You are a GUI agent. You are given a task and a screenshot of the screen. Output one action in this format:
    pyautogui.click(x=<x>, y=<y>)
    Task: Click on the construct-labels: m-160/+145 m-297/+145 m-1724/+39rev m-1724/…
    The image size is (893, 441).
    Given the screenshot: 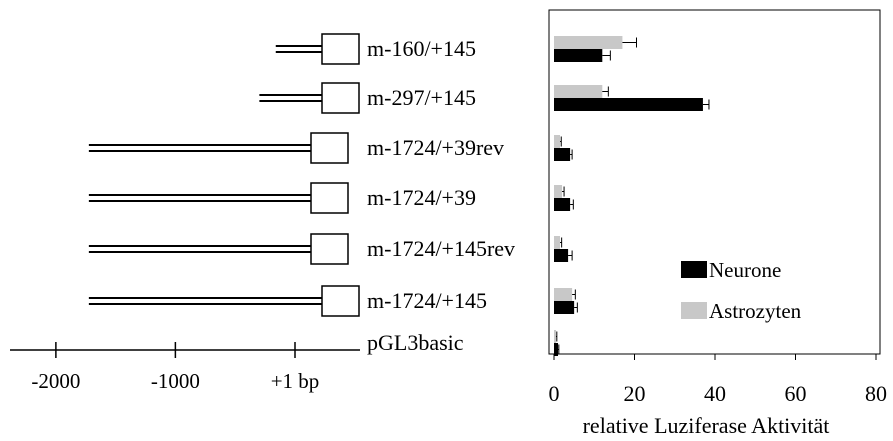 What is the action you would take?
    pyautogui.click(x=441, y=195)
    